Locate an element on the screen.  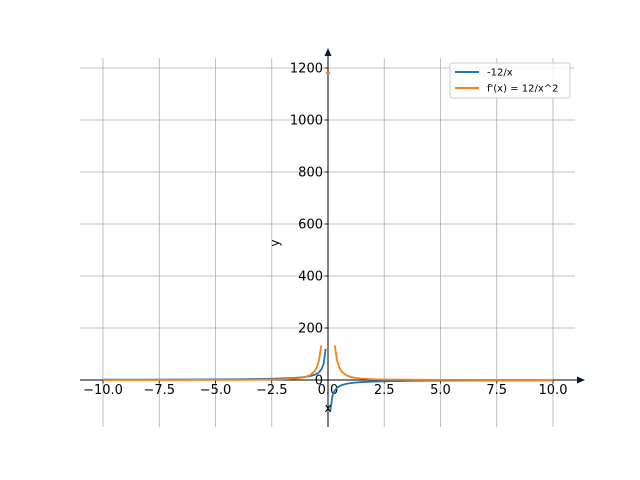
x-axis-label: x is located at coordinates (327, 408).